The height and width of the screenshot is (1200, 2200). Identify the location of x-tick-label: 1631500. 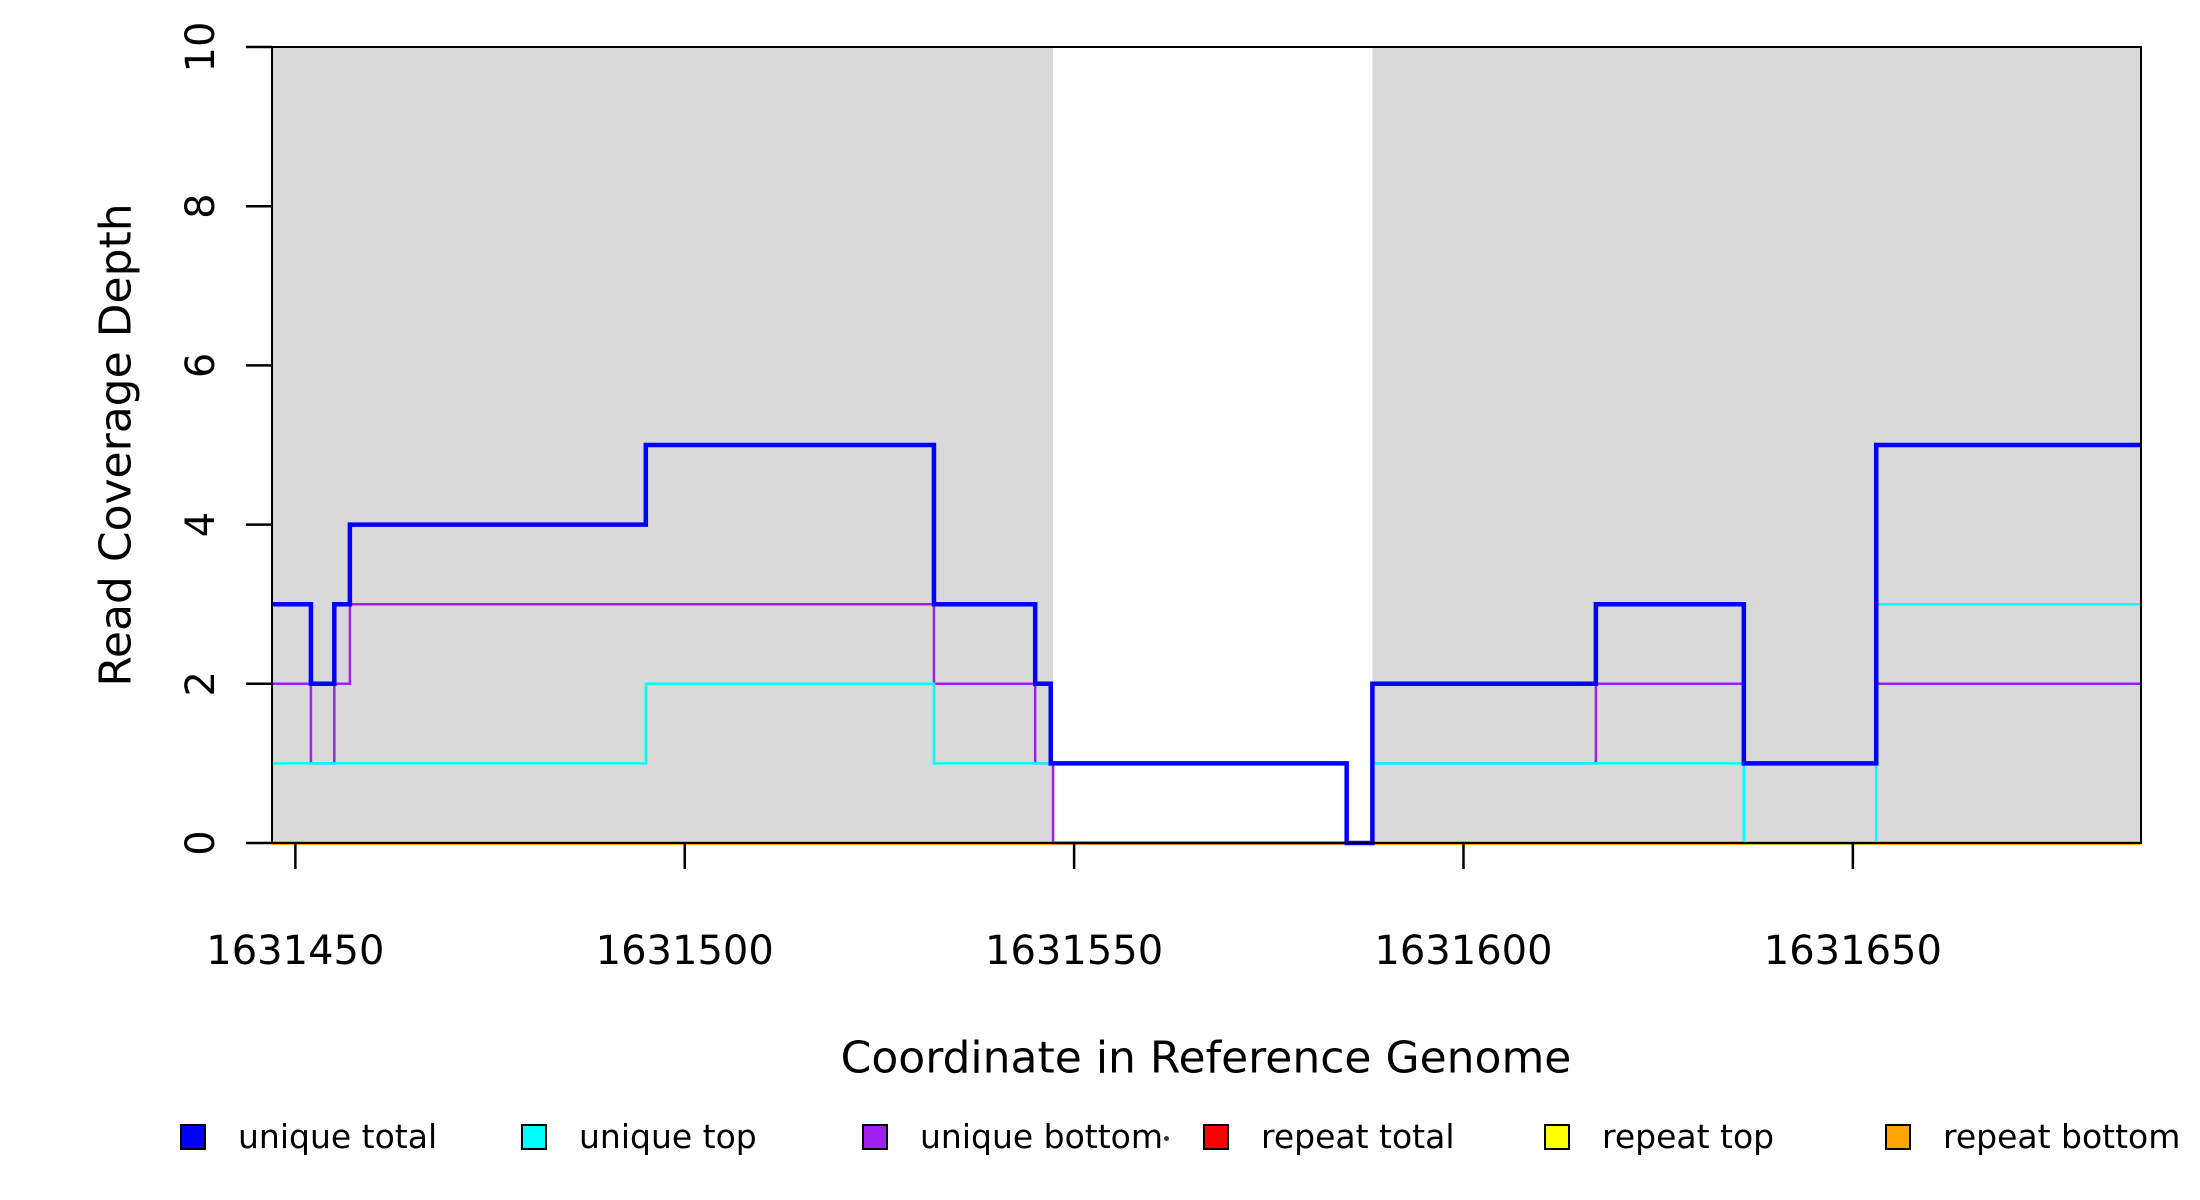
(685, 951).